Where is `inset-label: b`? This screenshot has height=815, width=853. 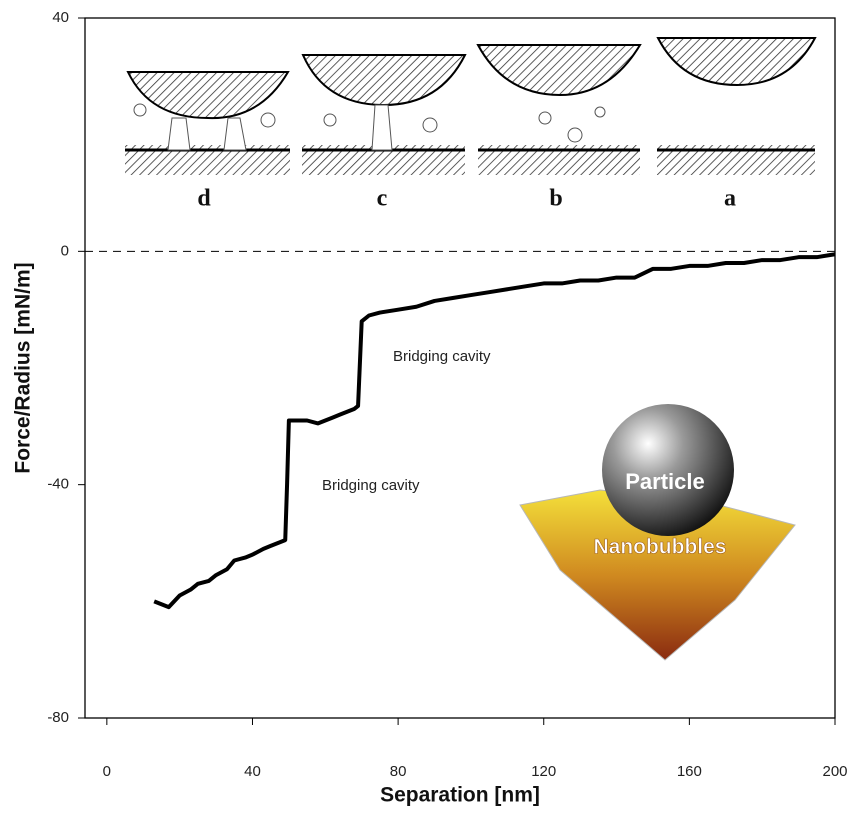 inset-label: b is located at coordinates (555, 199).